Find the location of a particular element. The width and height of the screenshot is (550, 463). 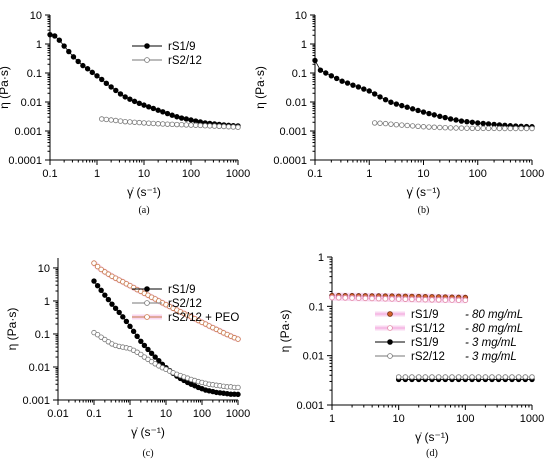

legend-concentration: - 3 mg/mL is located at coordinates (491, 343).